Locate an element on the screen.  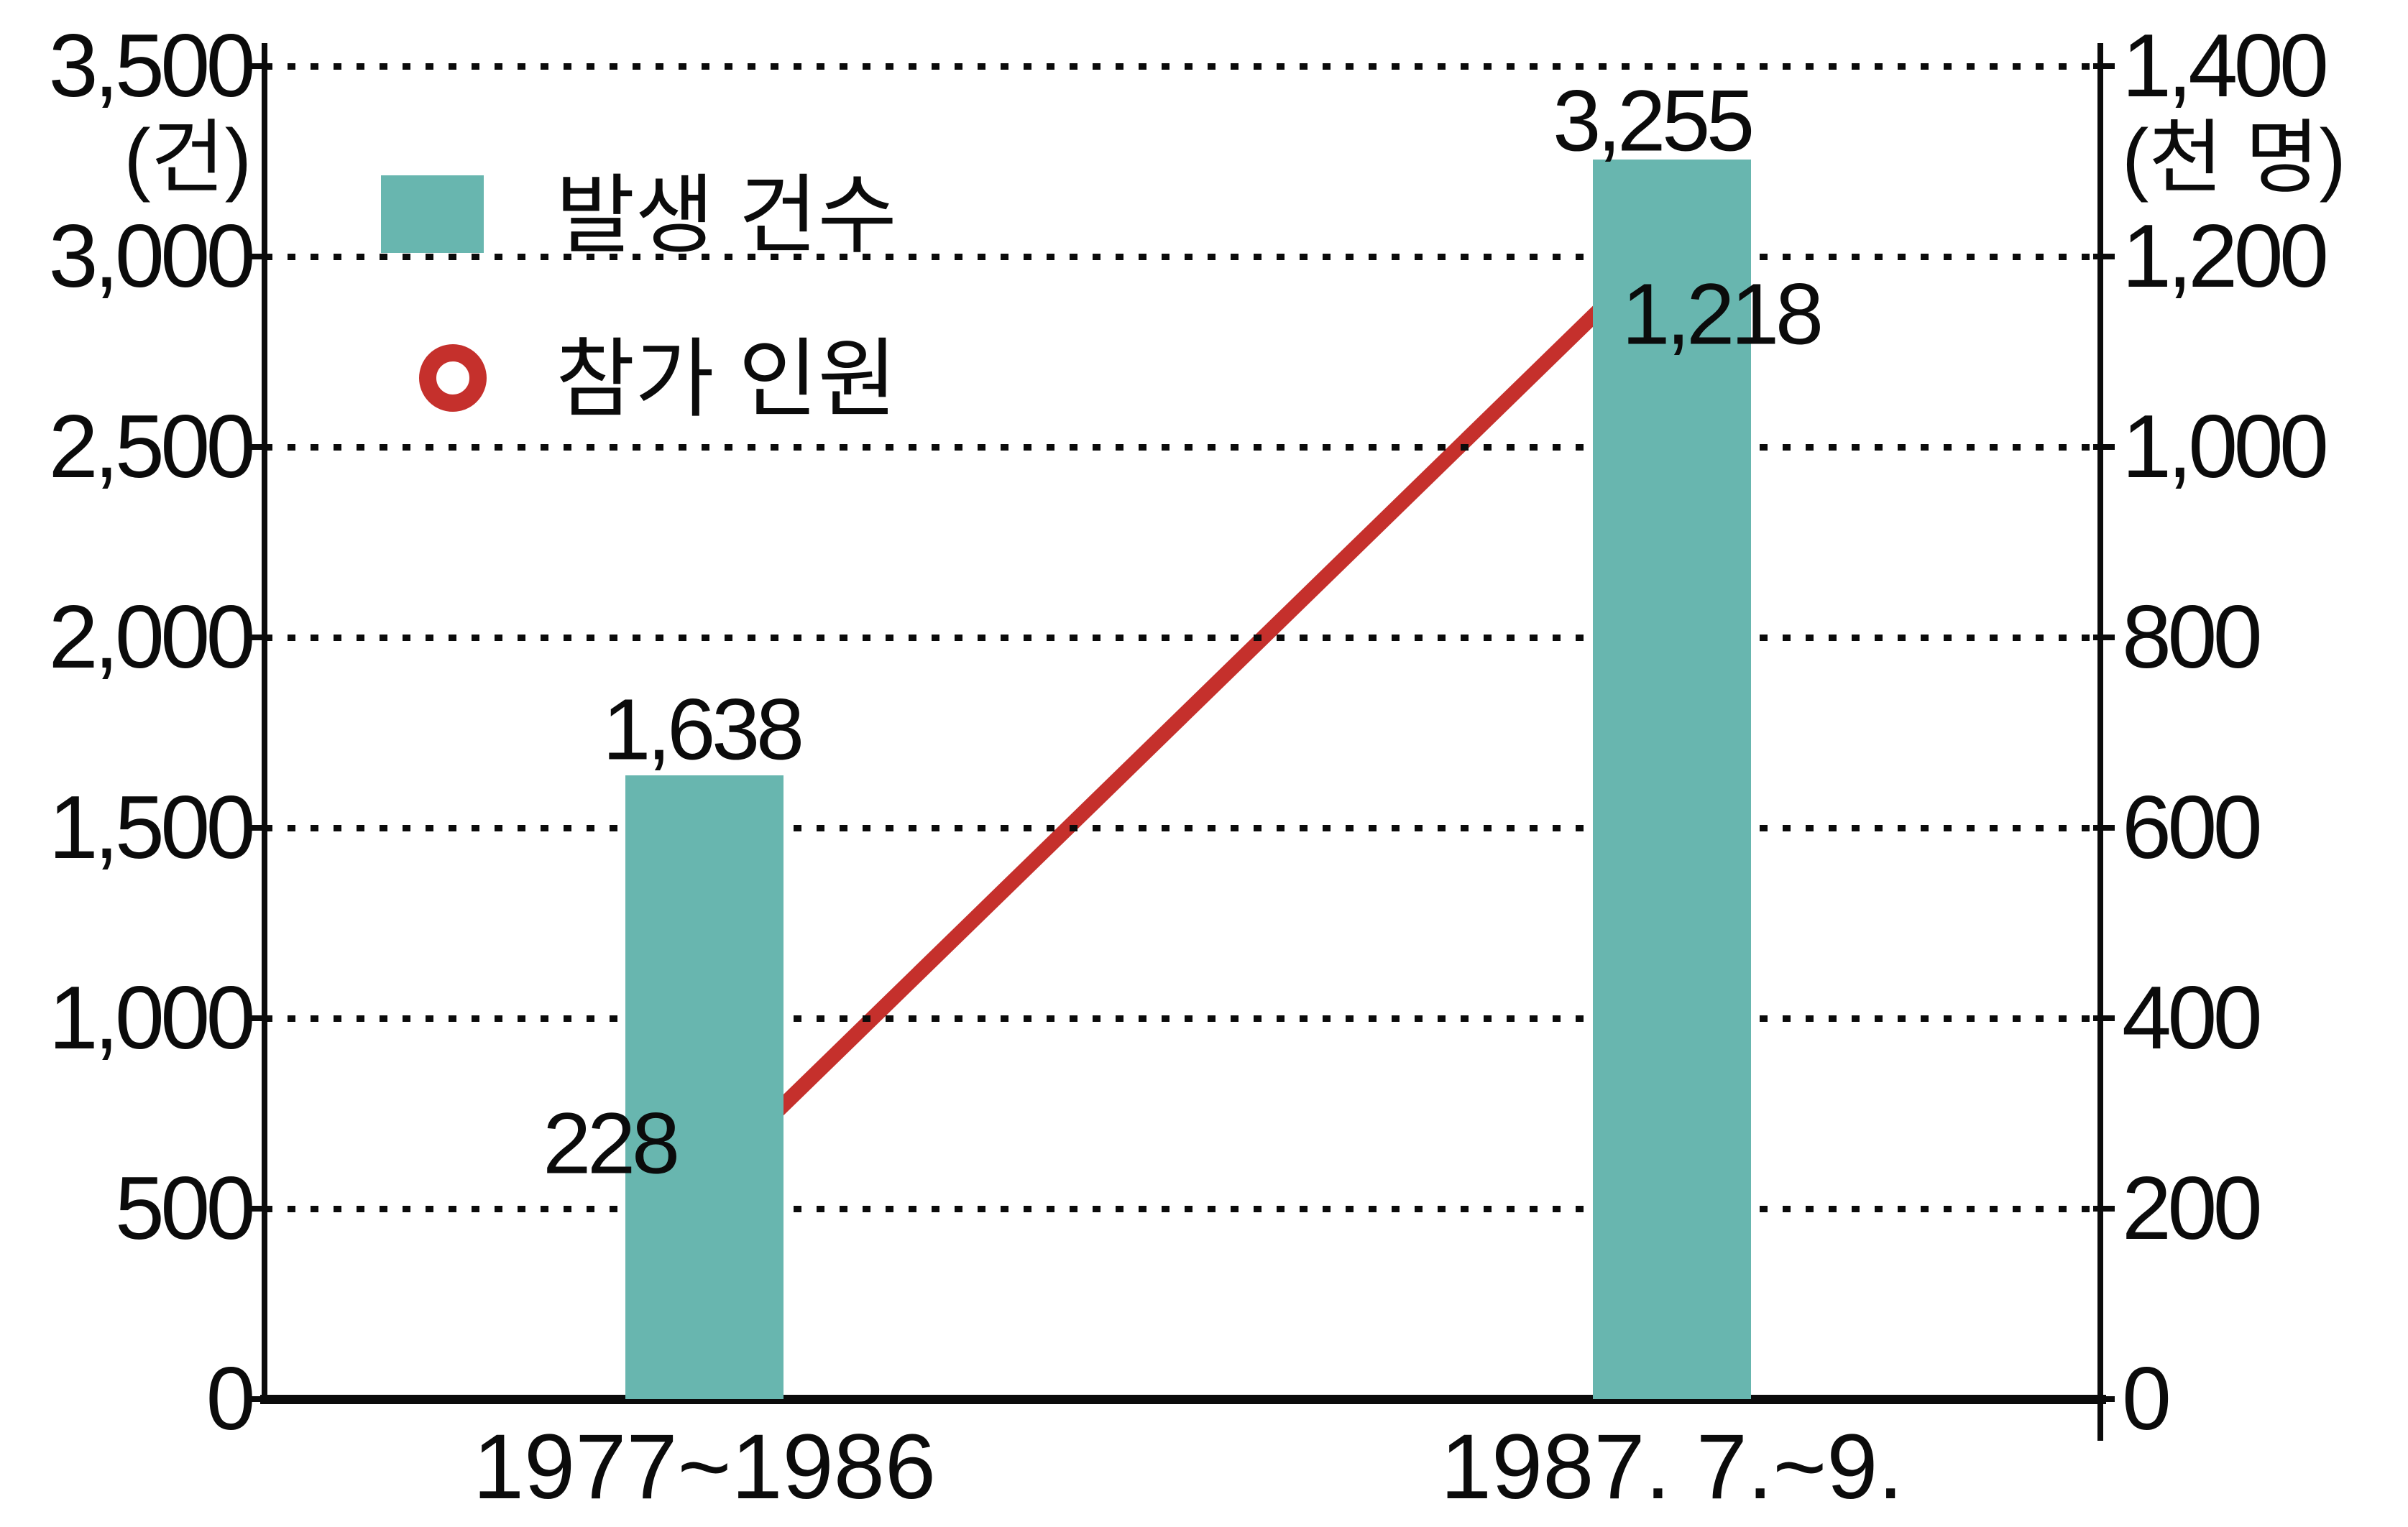
right-axis-tick-label: 1,400 is located at coordinates (2225, 66).